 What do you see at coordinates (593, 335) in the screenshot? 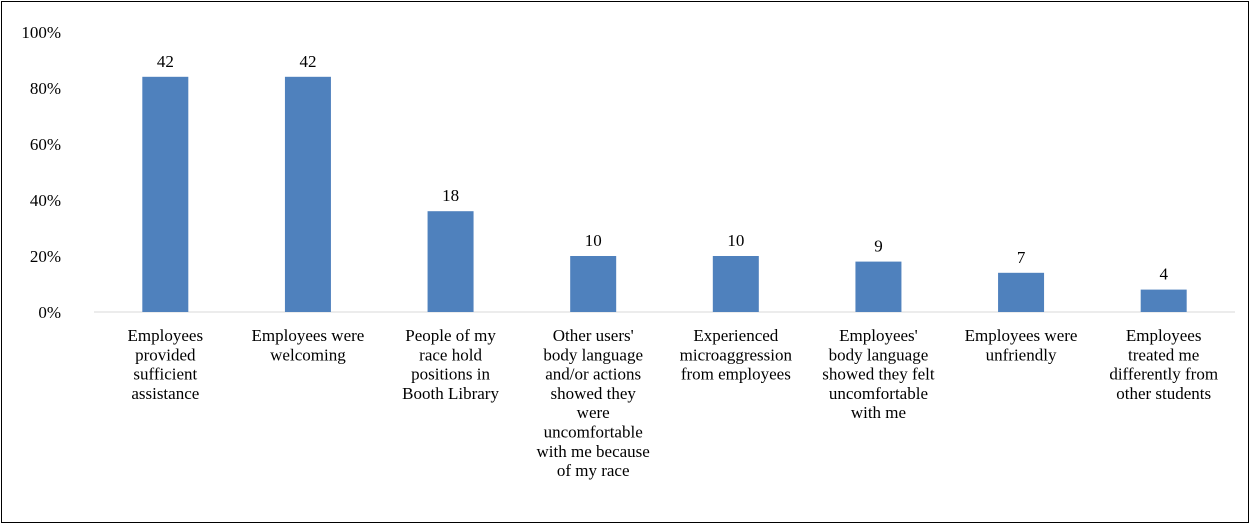
I see `category-label-line: Other users'` at bounding box center [593, 335].